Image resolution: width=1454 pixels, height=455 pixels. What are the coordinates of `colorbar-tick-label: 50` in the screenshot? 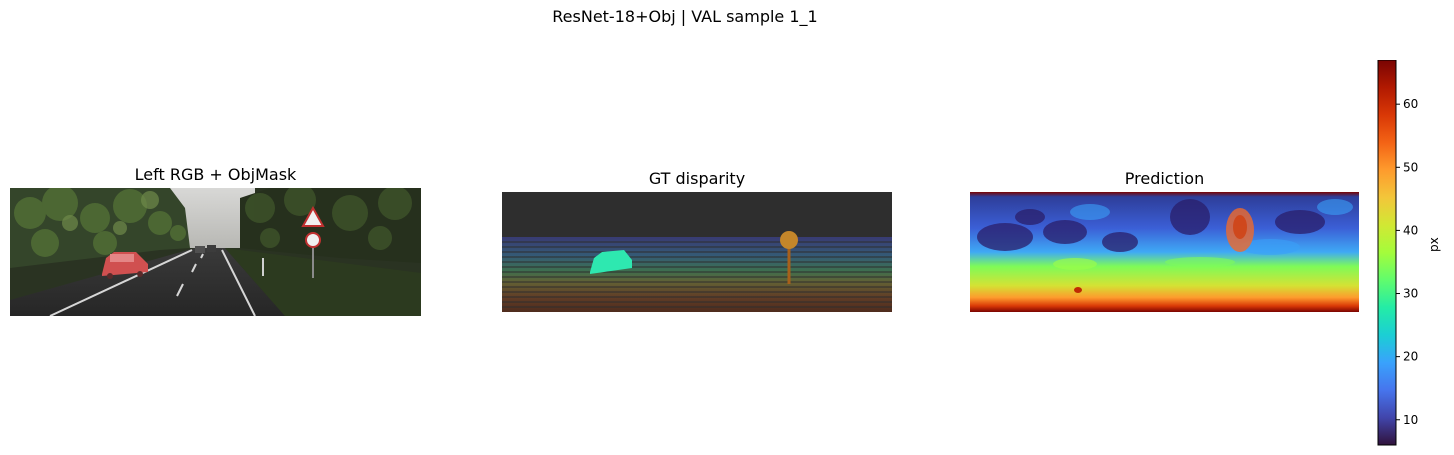 It's located at (1410, 167).